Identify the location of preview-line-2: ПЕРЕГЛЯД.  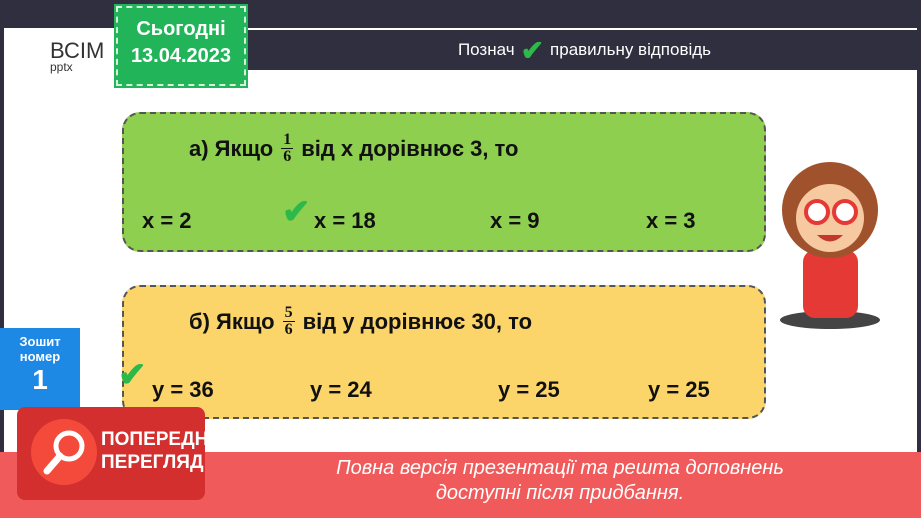
(152, 462).